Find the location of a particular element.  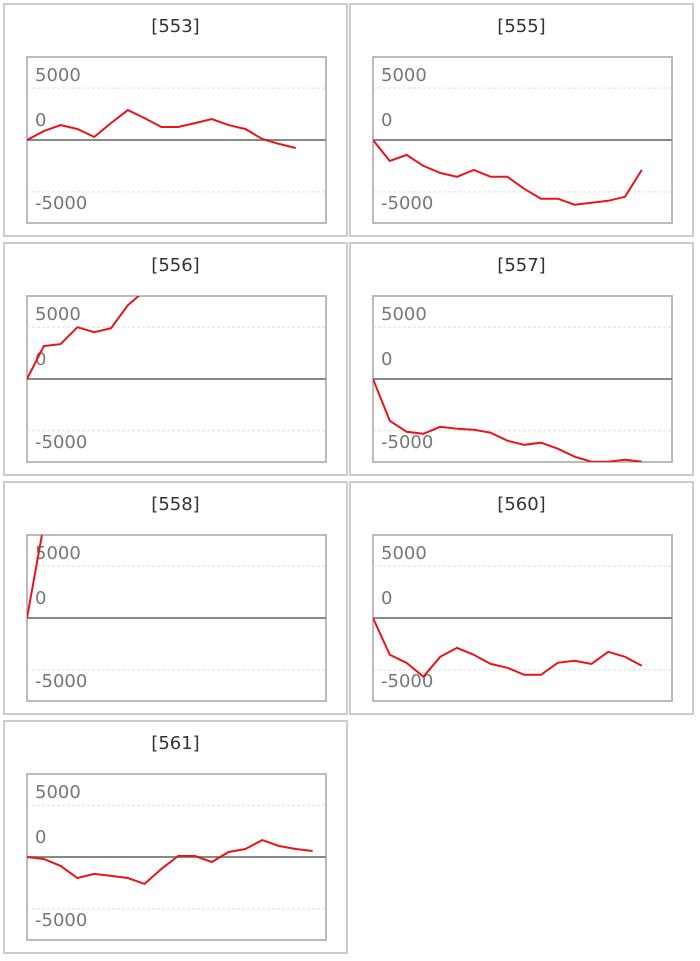

chart-panel: [557] -5000 0 5000 is located at coordinates (521, 359).